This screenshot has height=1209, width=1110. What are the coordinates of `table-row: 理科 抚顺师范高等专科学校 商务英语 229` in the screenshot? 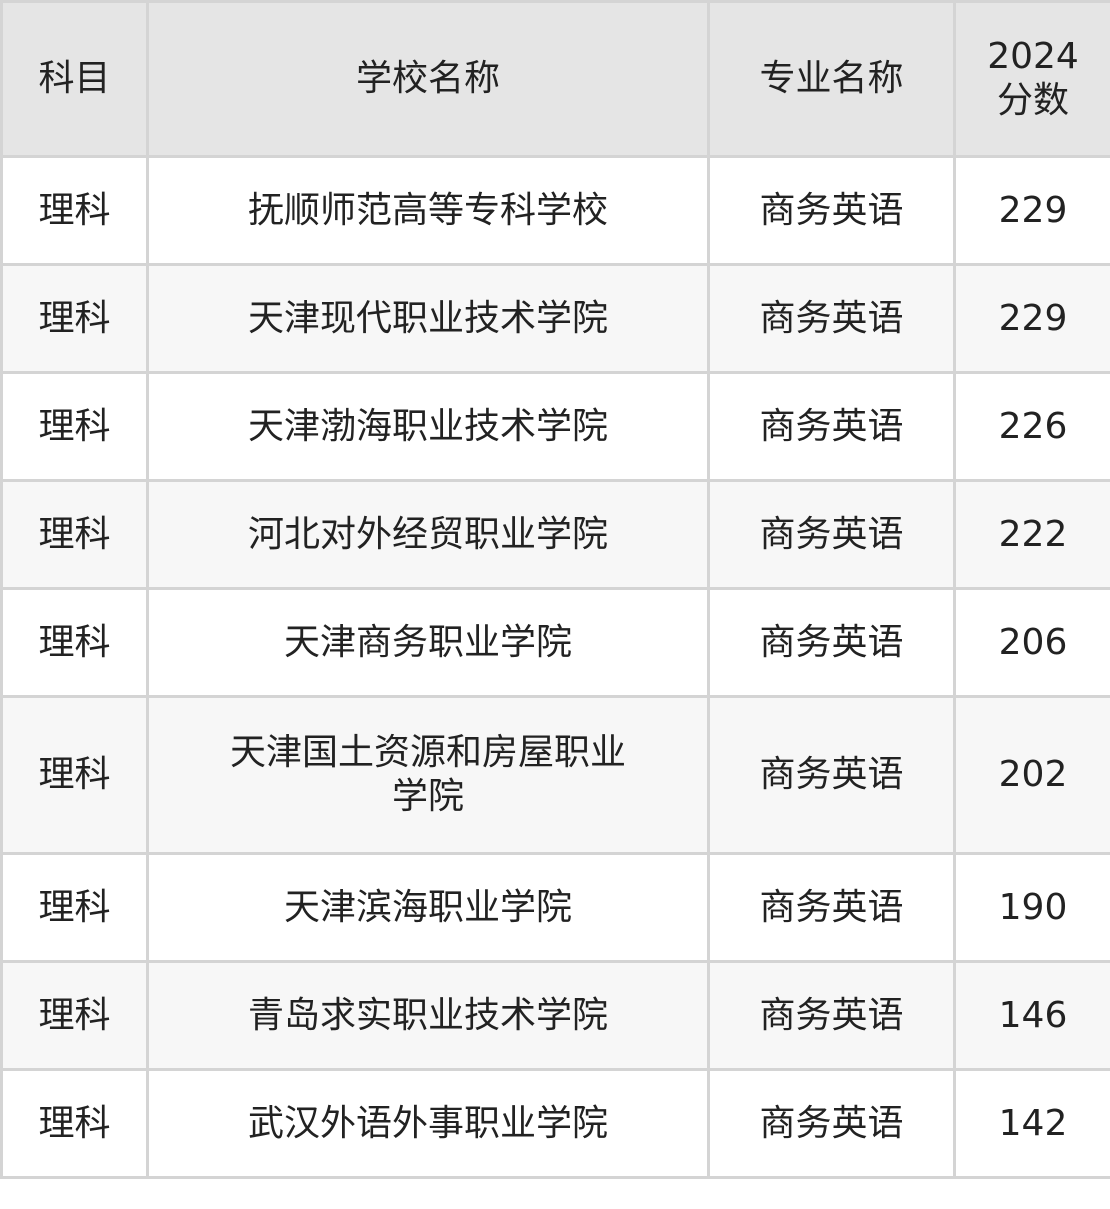 It's located at (555, 210).